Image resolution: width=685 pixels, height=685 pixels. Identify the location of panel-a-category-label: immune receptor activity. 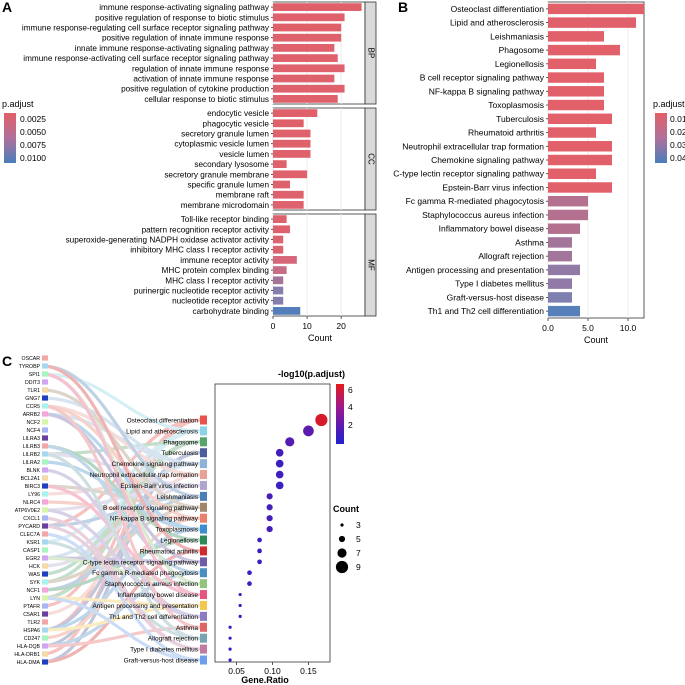
(225, 260).